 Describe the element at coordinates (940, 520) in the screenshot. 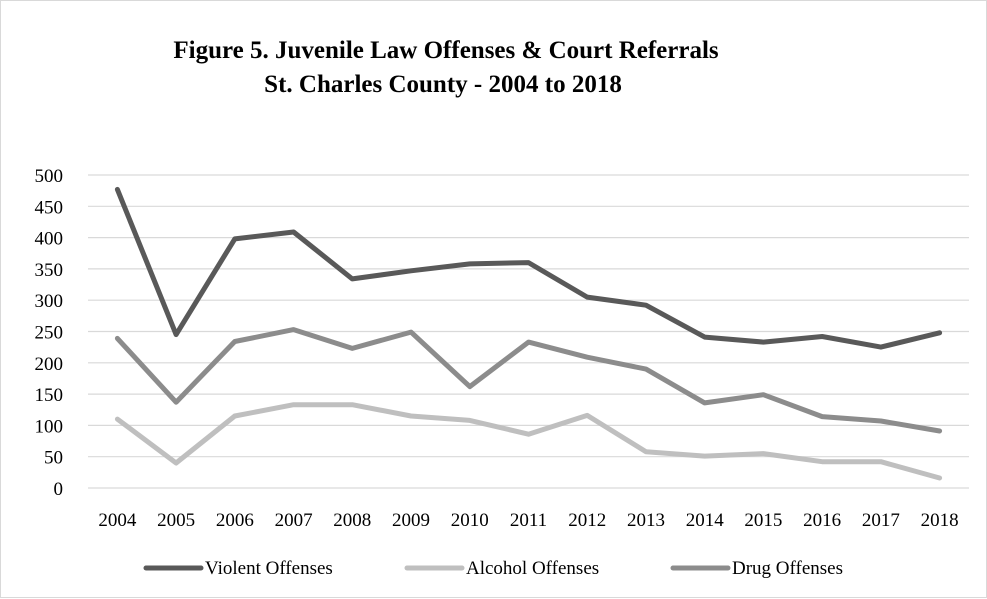

I see `x-tick-label: 2018` at that location.